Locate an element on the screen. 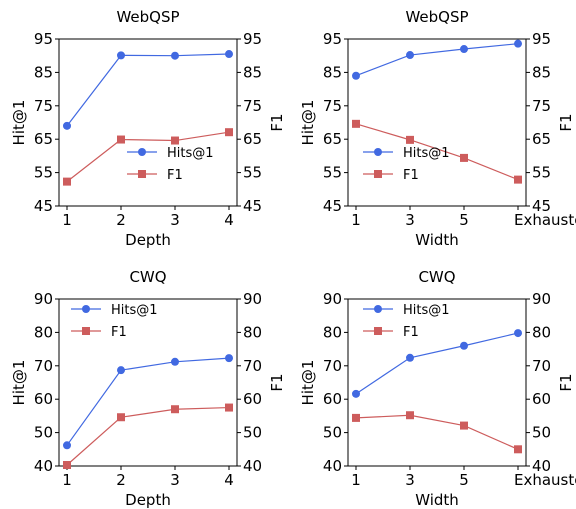 This screenshot has width=576, height=509. y-tick-label-right: 90 is located at coordinates (541, 299).